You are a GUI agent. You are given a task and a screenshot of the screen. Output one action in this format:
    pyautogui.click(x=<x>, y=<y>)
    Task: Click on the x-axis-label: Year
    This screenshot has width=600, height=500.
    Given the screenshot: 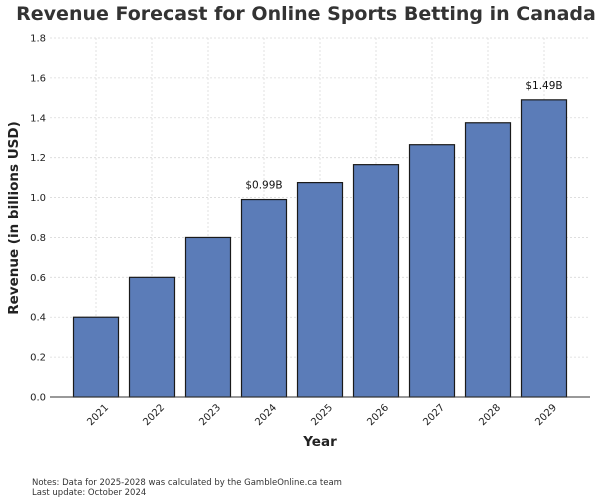 What is the action you would take?
    pyautogui.click(x=319, y=442)
    